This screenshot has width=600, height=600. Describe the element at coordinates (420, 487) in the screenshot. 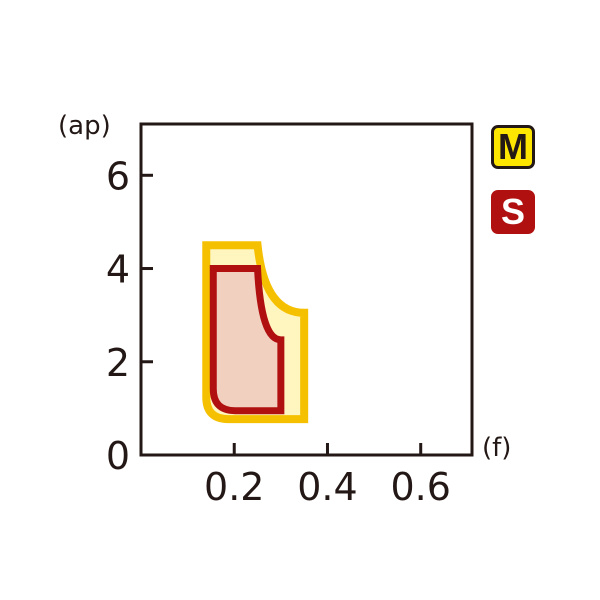

I see `x-tick-label: 0.6` at that location.